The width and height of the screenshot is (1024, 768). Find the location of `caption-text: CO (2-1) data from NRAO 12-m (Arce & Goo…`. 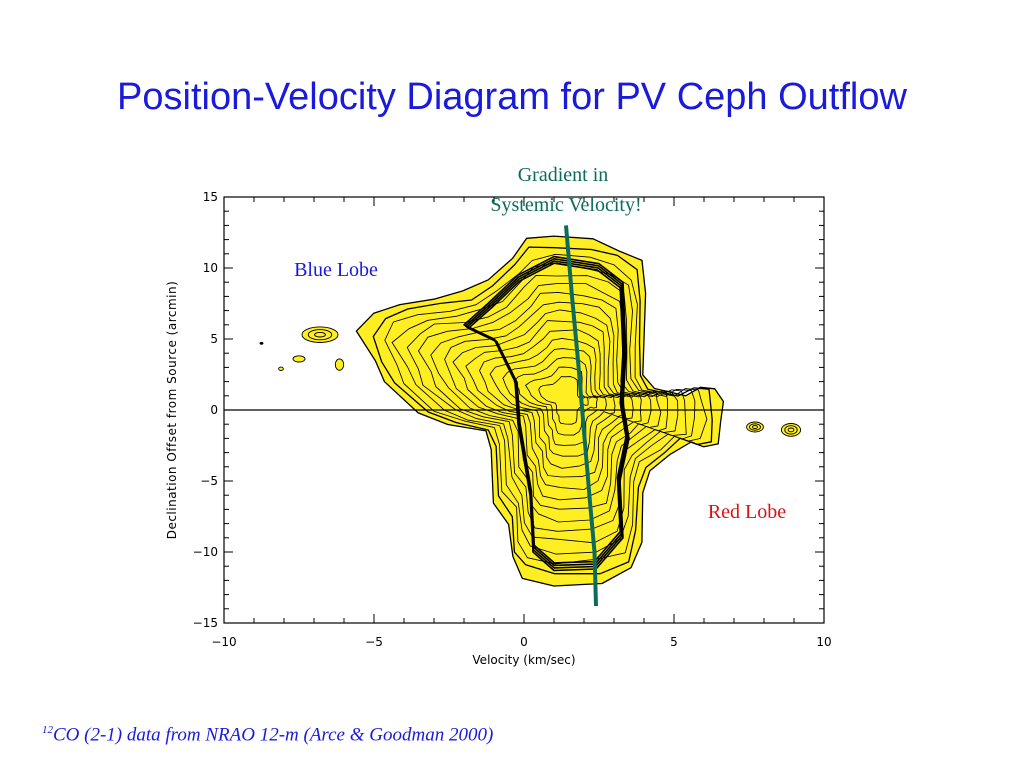

caption-text: CO (2-1) data from NRAO 12-m (Arce & Goo… is located at coordinates (273, 735).